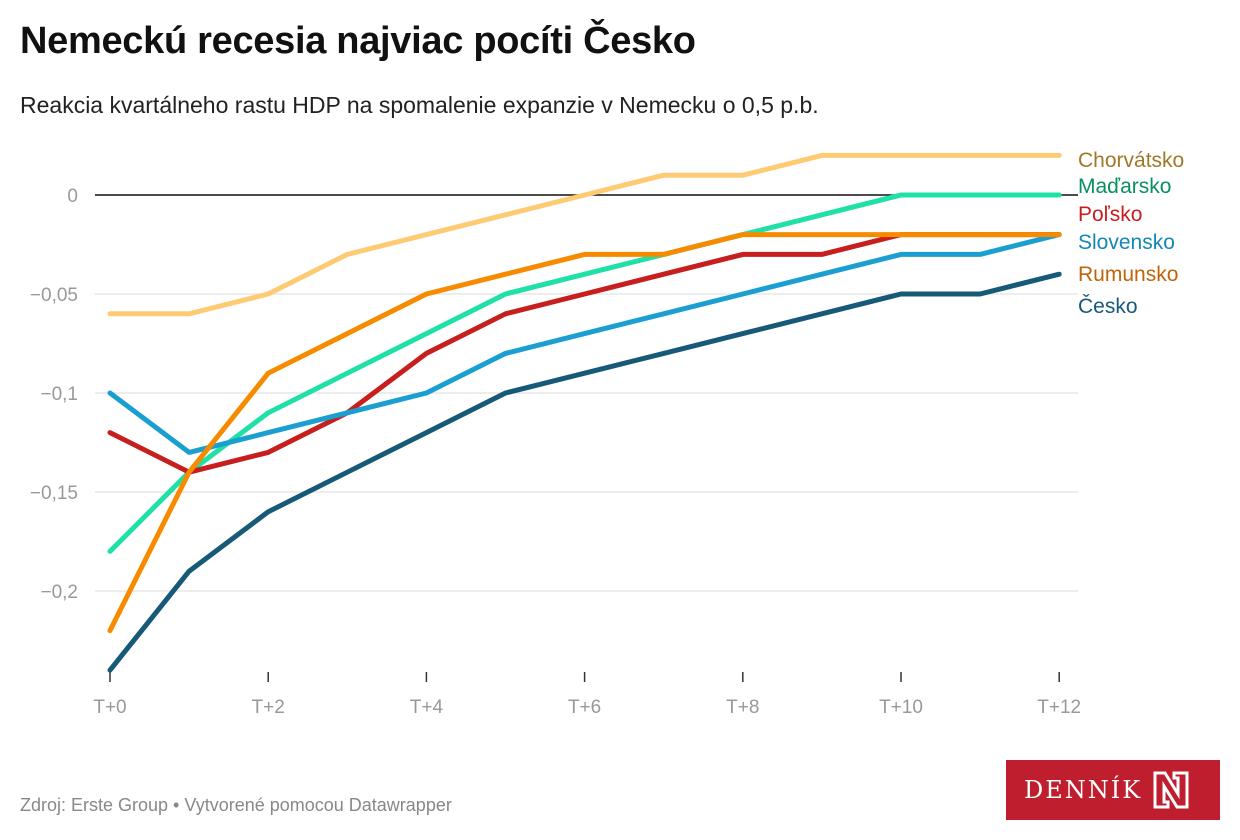 This screenshot has width=1240, height=840. Describe the element at coordinates (72, 196) in the screenshot. I see `y-tick-label: 0` at that location.